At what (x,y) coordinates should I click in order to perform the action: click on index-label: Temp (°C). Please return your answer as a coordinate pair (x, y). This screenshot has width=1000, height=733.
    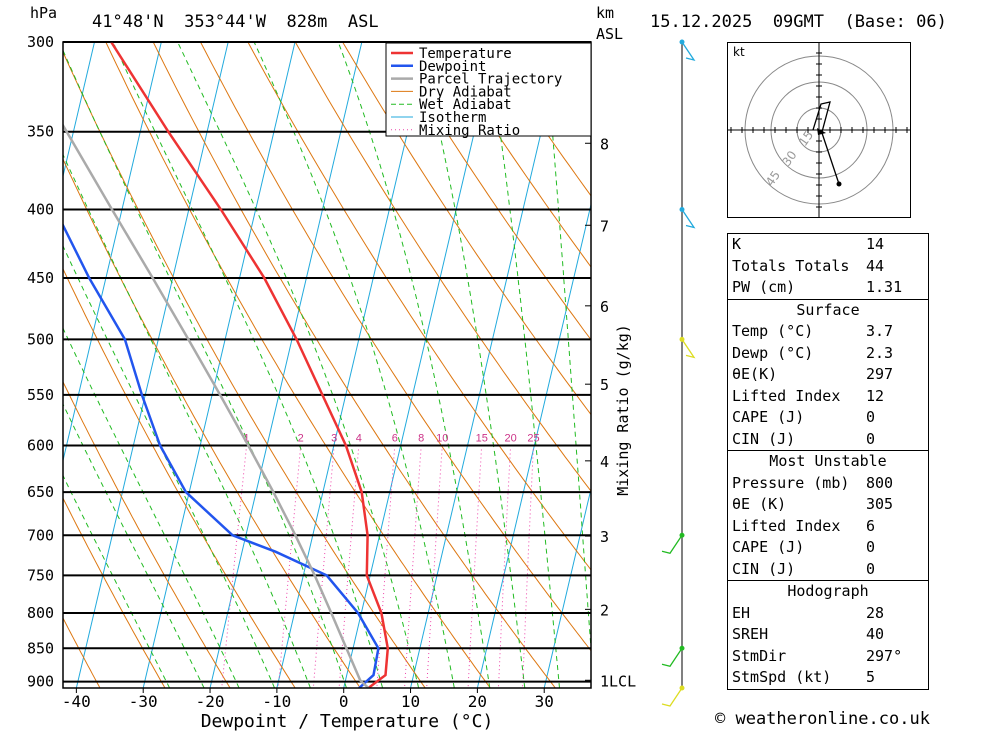
    Looking at the image, I should click on (773, 331).